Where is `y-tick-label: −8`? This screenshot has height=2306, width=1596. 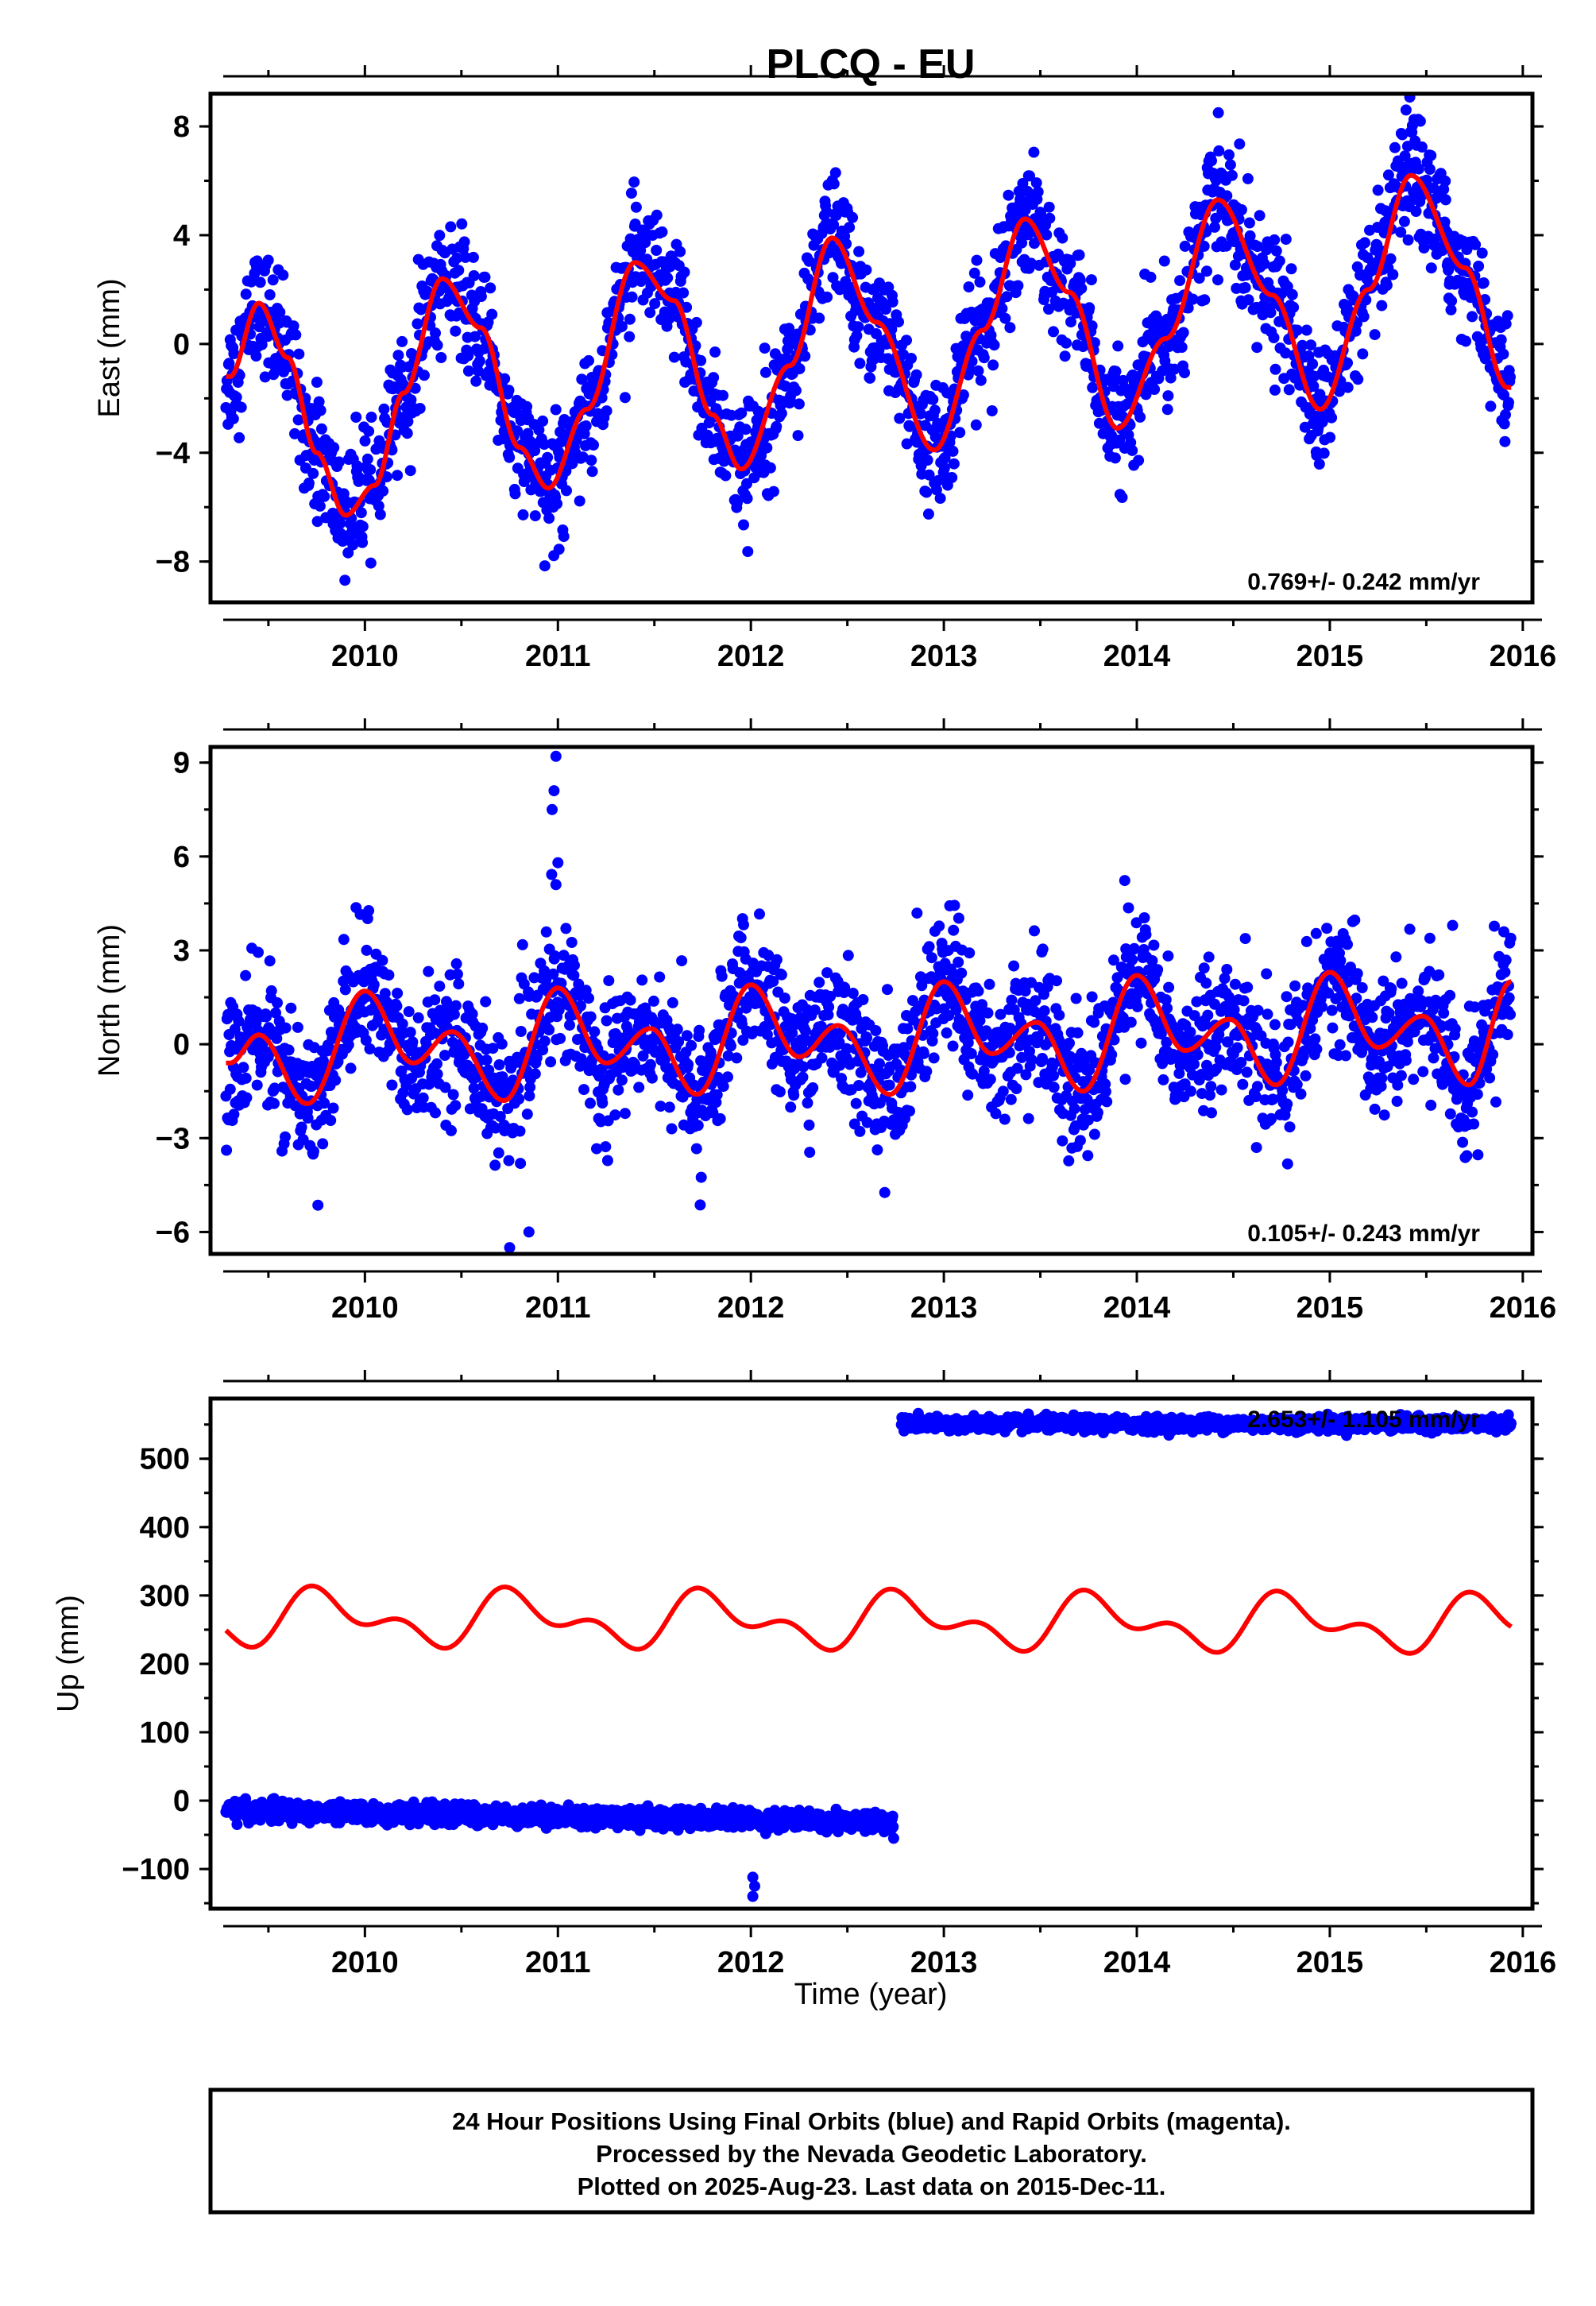 y-tick-label: −8 is located at coordinates (173, 562).